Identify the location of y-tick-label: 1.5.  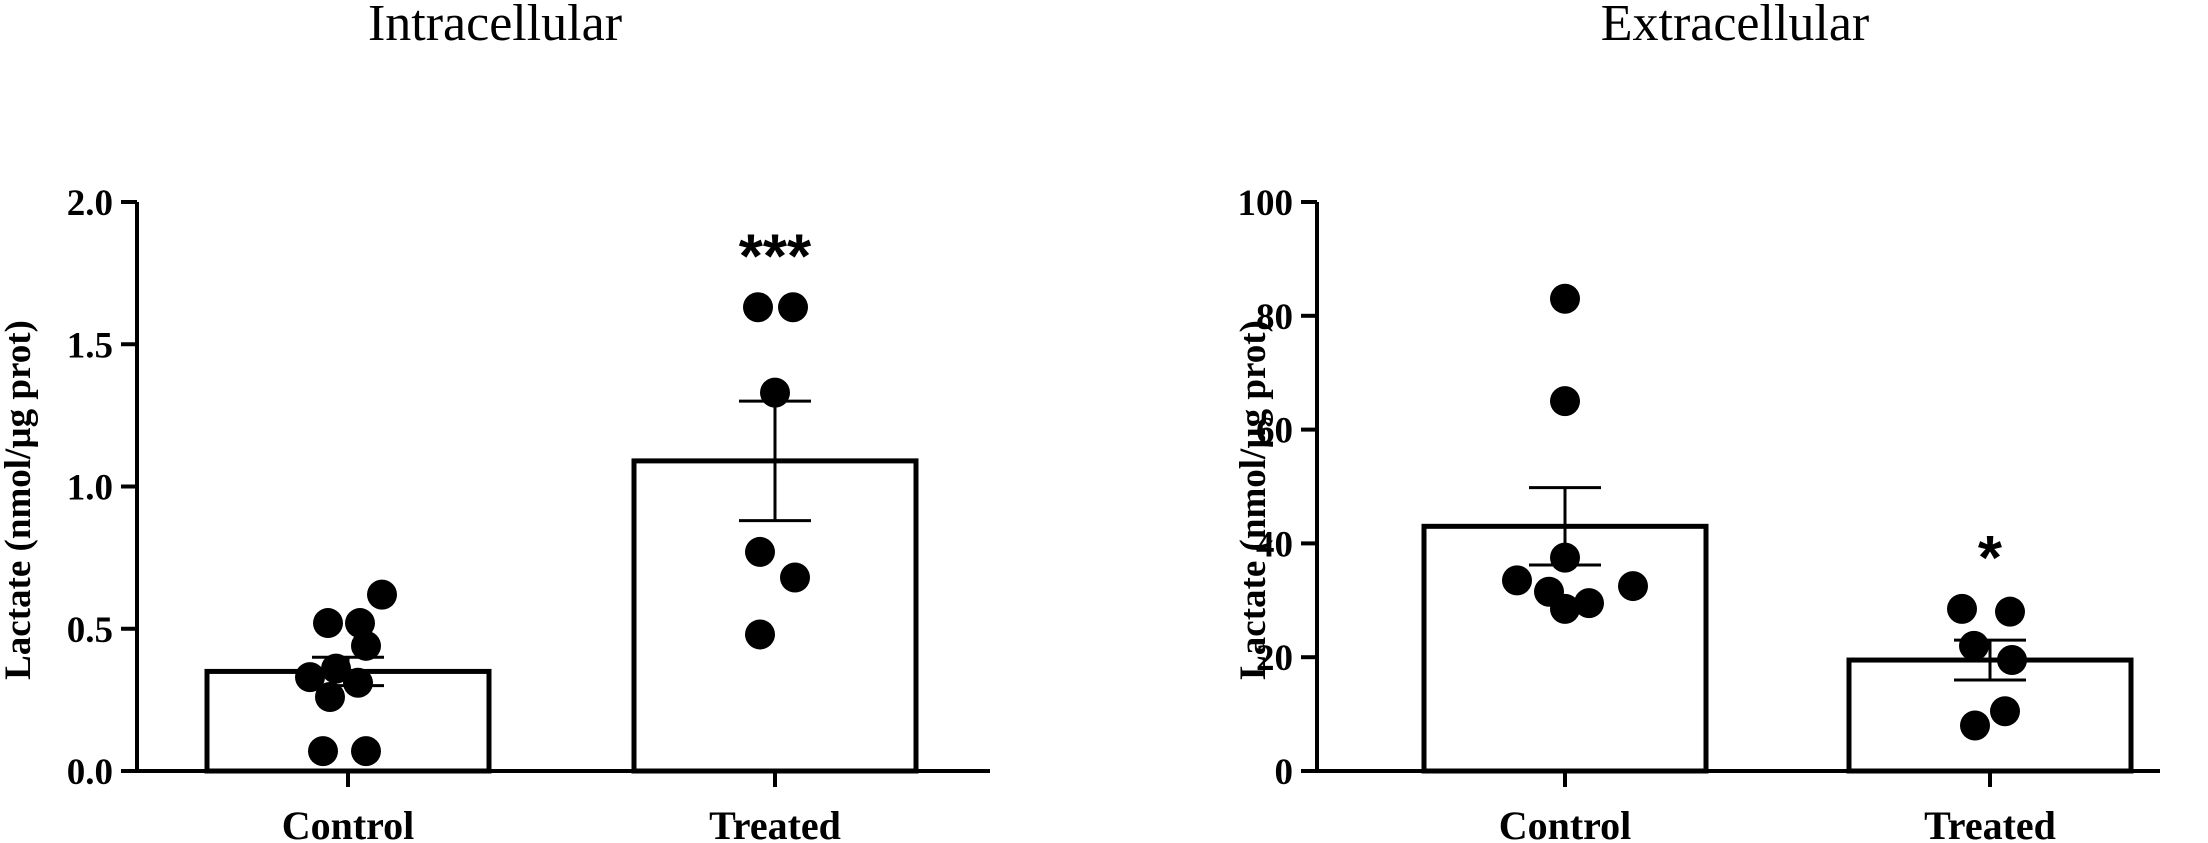
(90, 345).